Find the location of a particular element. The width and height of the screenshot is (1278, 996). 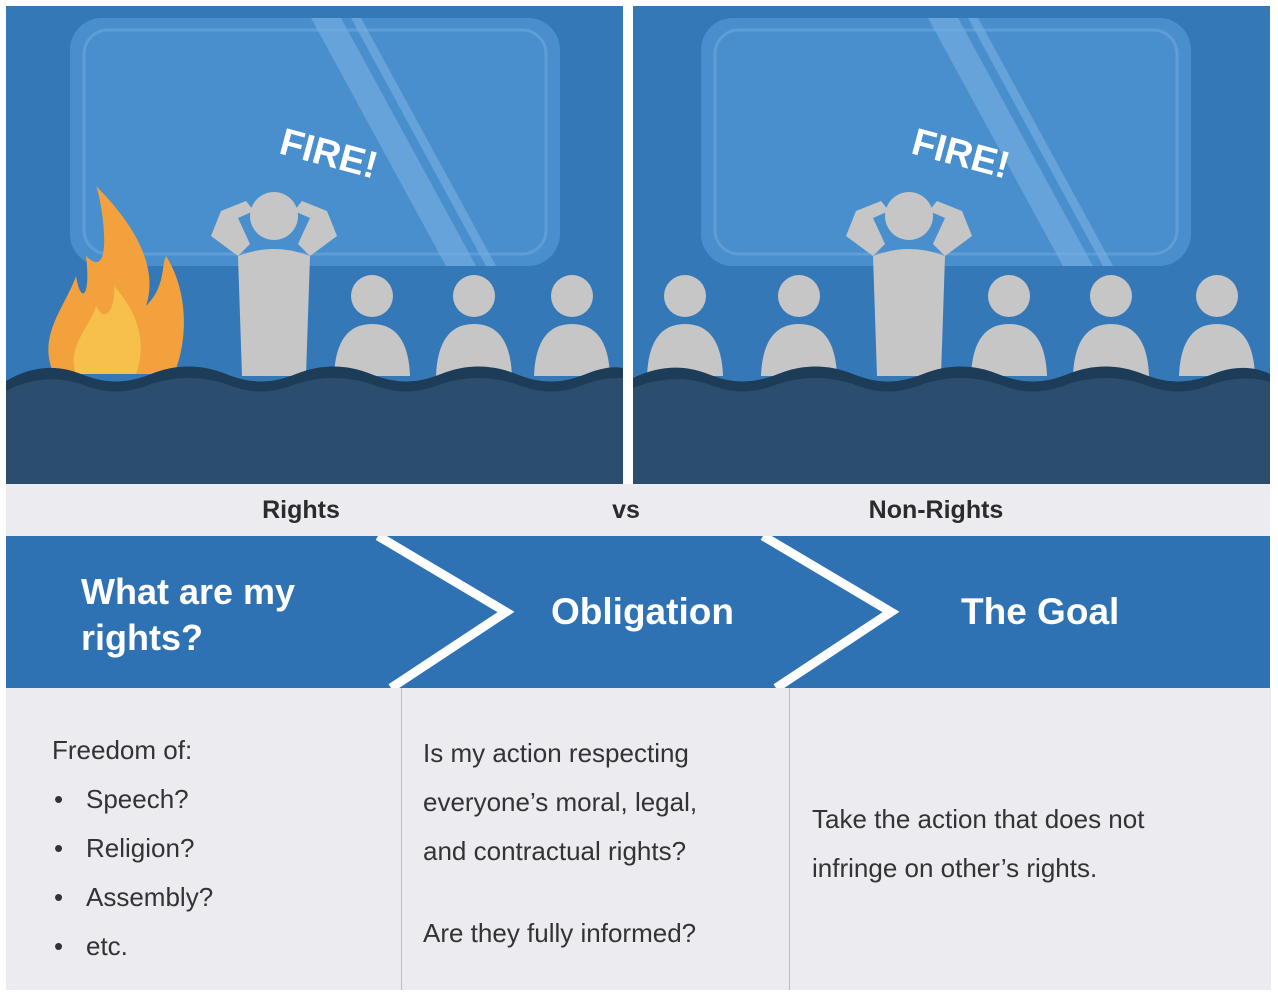

step-rights-line2: rights? is located at coordinates (142, 637).